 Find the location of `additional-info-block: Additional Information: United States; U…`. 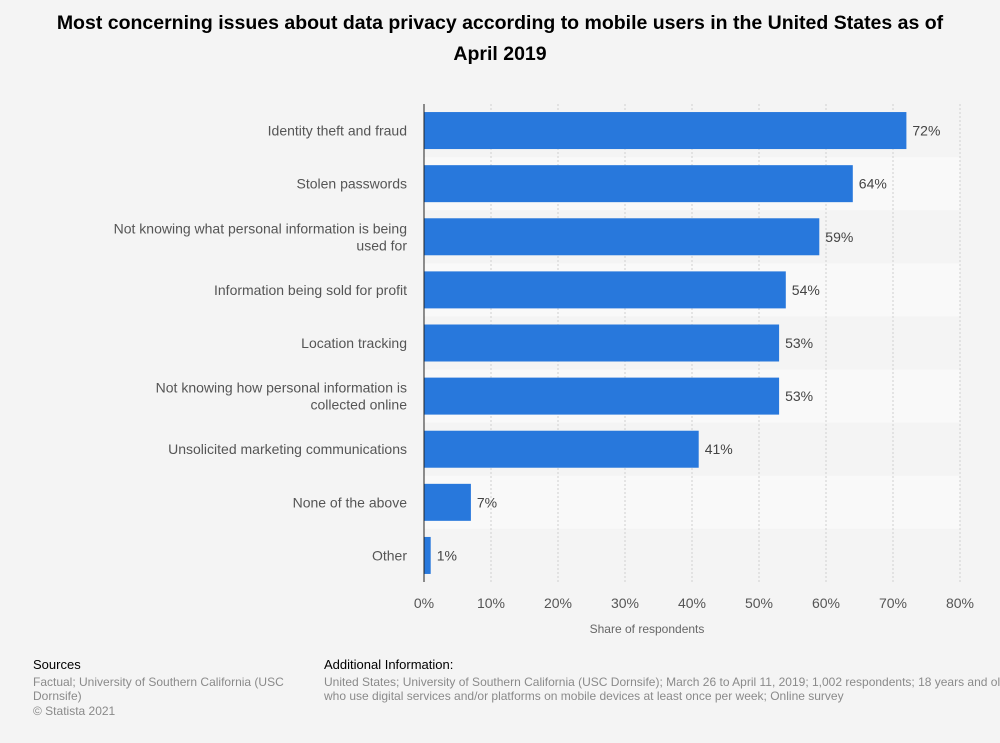

additional-info-block: Additional Information: United States; U… is located at coordinates (662, 681).